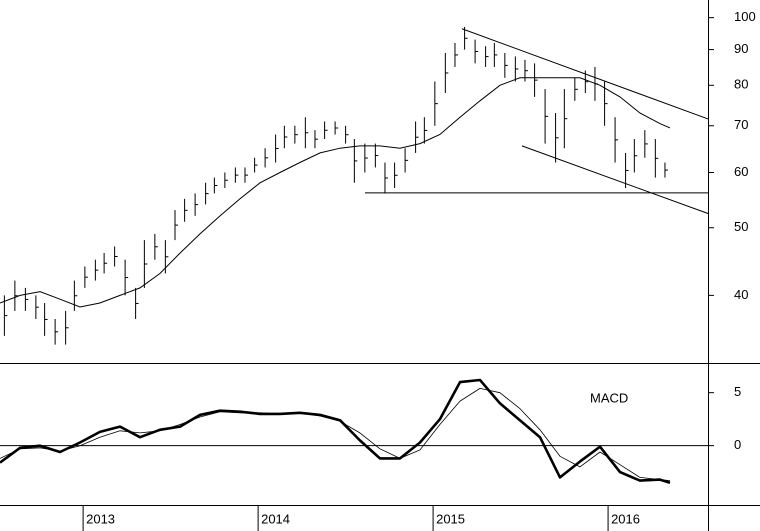 This screenshot has height=531, width=760. I want to click on y-tick-label: 0, so click(737, 444).